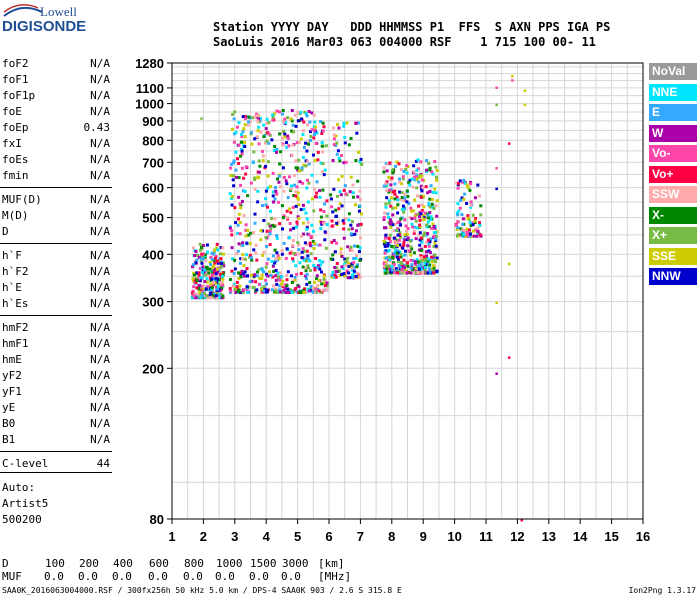 This screenshot has width=700, height=600. I want to click on x-tick-label: 4, so click(267, 536).